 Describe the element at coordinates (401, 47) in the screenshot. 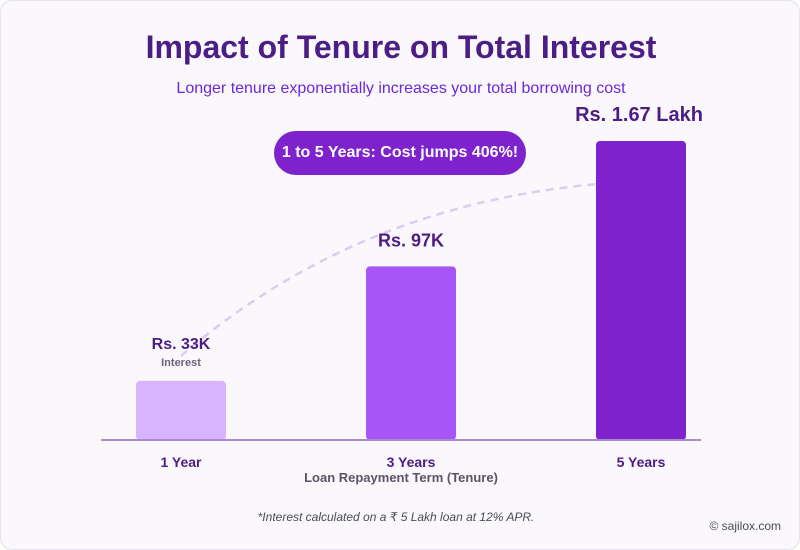

I see `chart-title: Impact of Tenure on Total Interest` at that location.